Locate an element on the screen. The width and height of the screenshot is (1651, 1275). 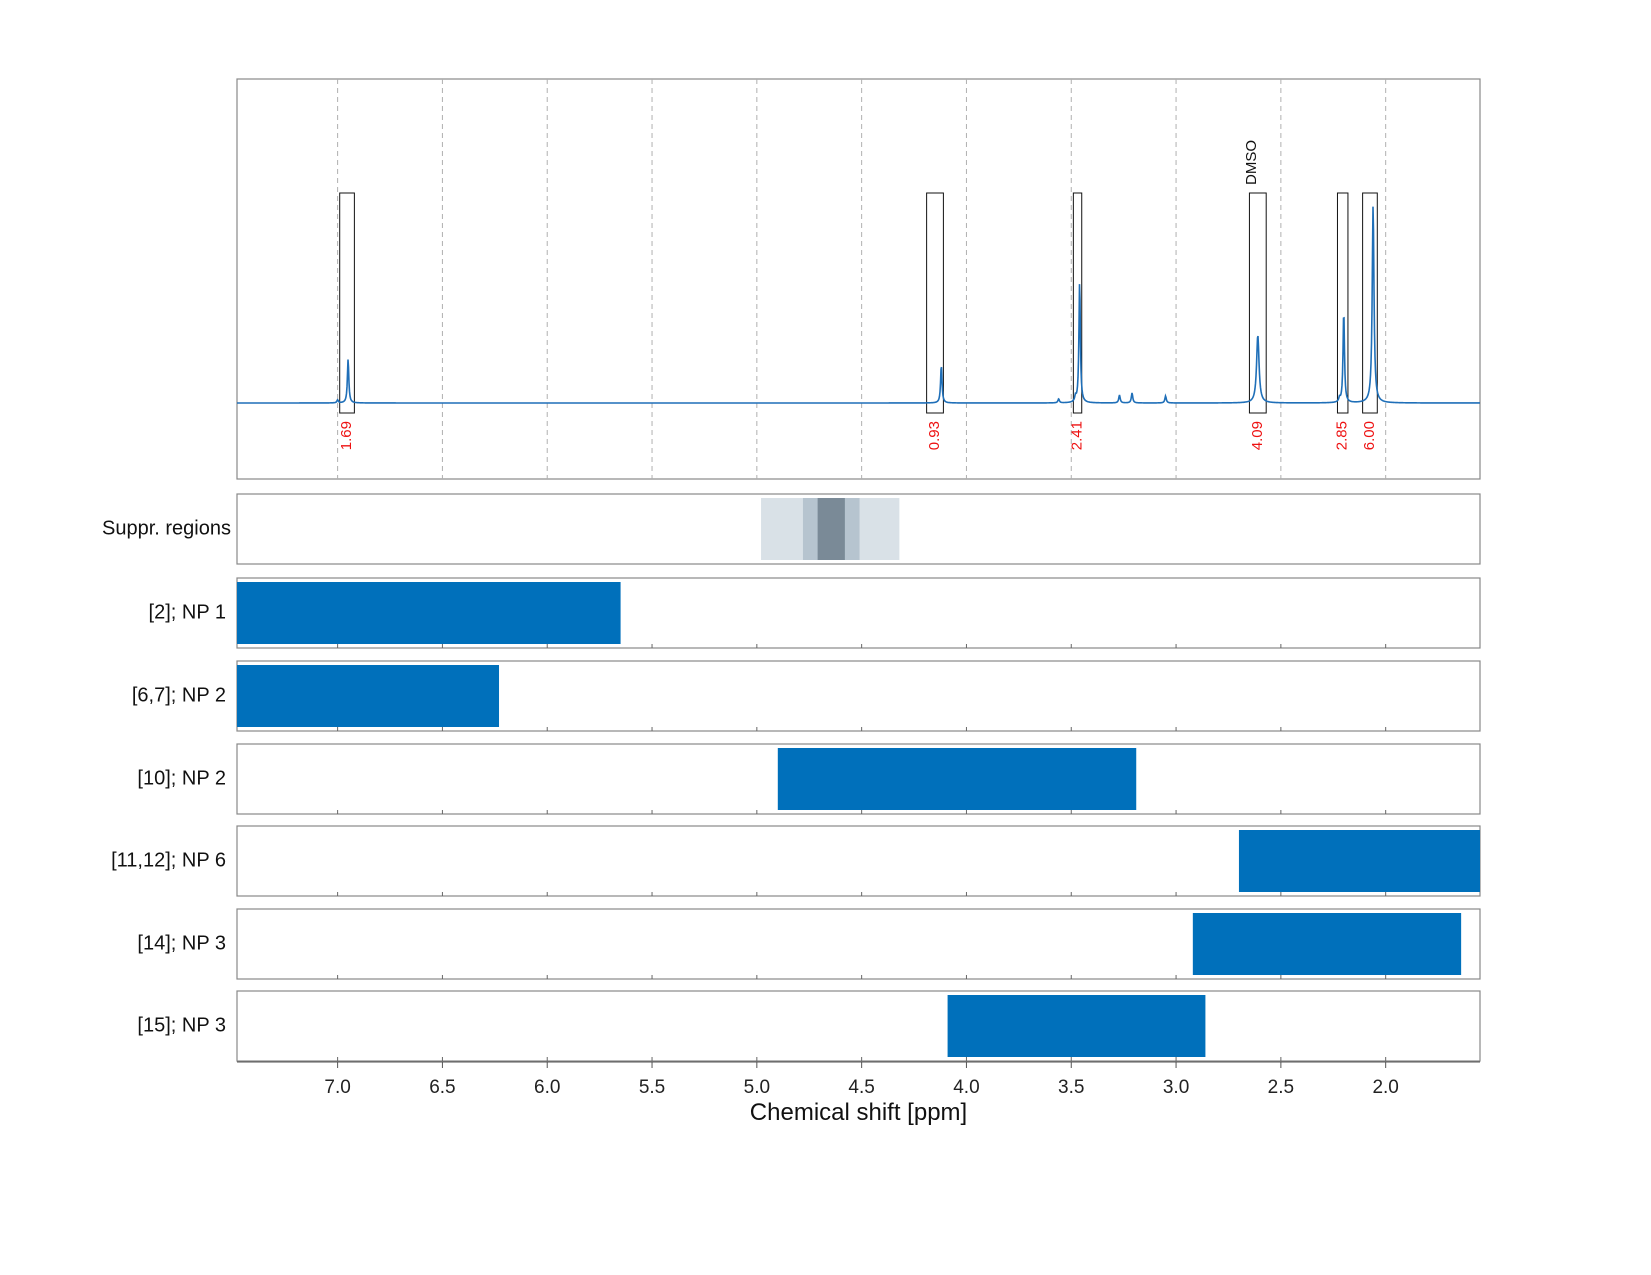
x-tick-label: 5.5 is located at coordinates (652, 1087).